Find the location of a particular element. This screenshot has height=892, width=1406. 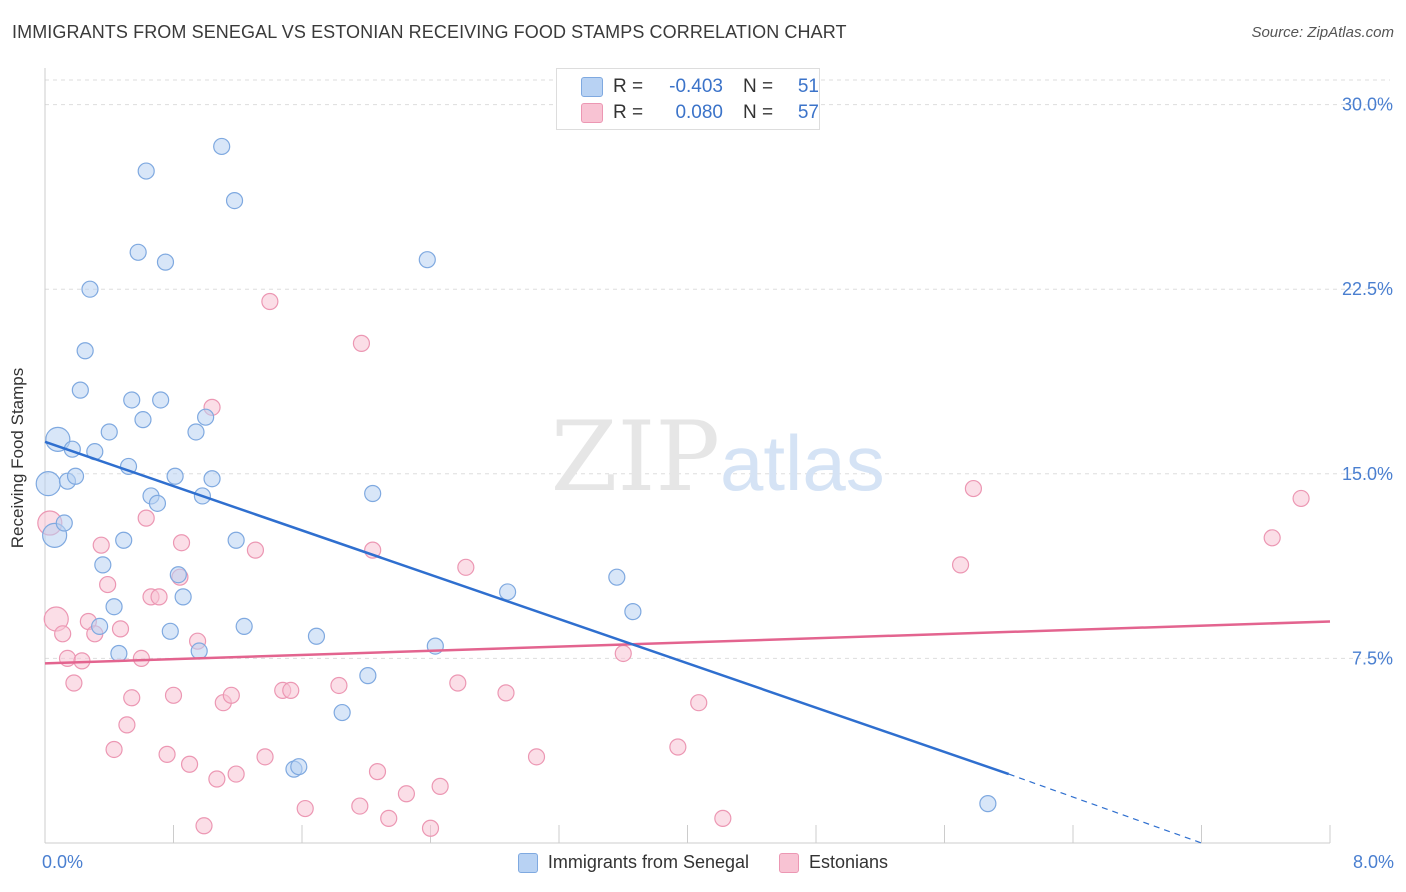

y-tick-label: 30.0% is located at coordinates (1367, 105).